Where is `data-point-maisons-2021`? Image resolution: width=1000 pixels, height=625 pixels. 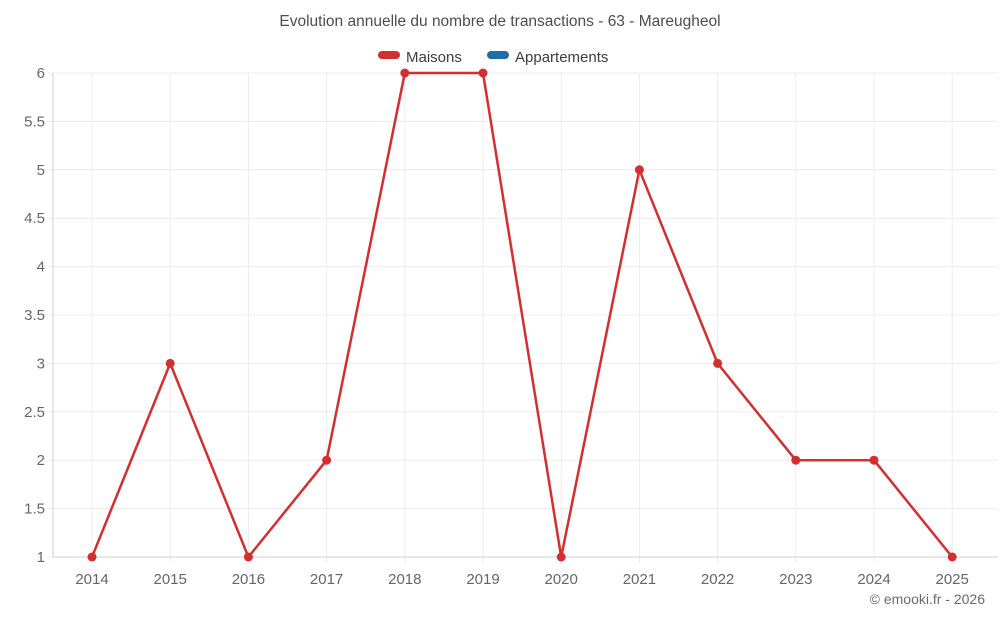
data-point-maisons-2021 is located at coordinates (639, 170).